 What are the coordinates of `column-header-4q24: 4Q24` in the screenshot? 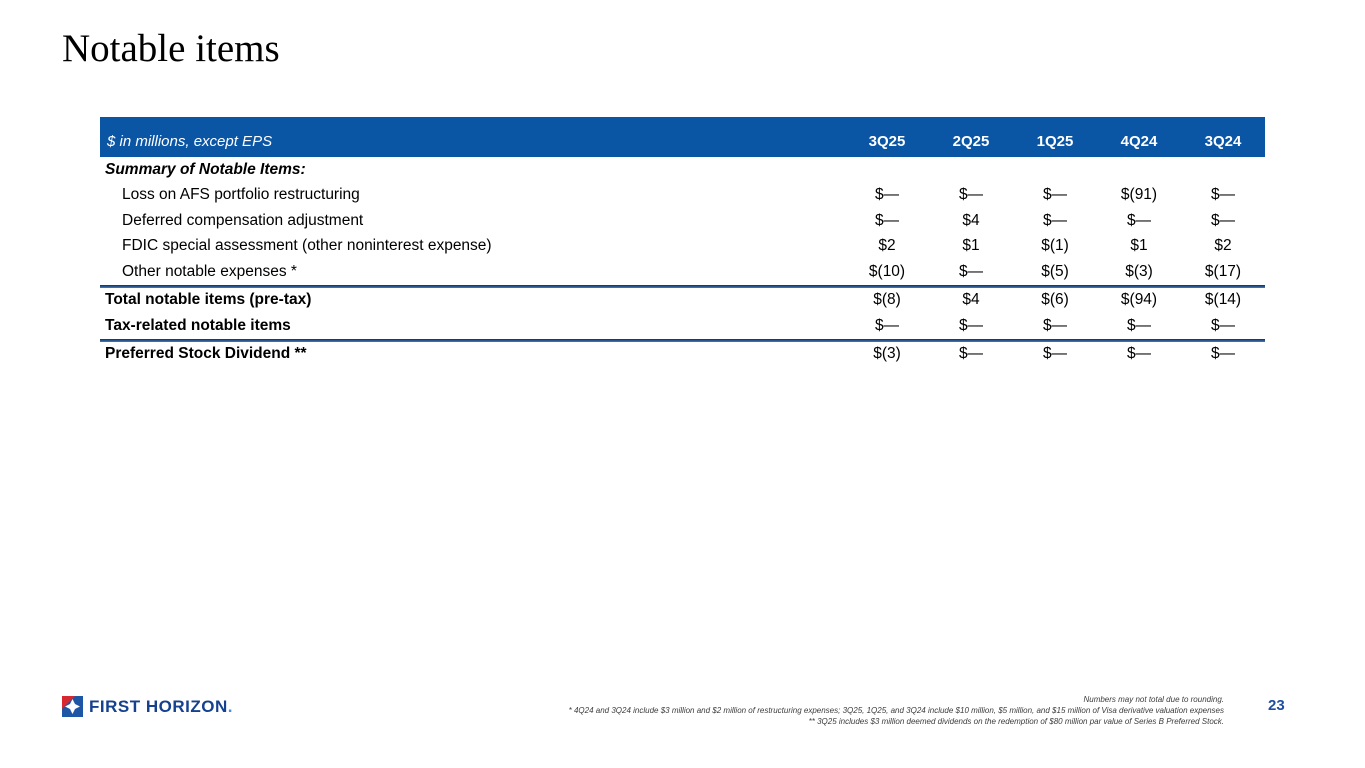 It's located at (1139, 141).